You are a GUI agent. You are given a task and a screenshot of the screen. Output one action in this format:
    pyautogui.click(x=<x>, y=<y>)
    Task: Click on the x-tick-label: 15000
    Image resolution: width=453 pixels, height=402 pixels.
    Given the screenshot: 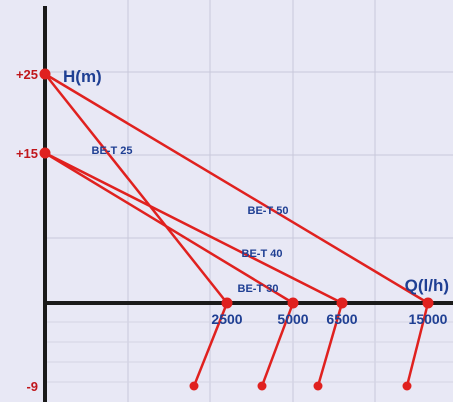 What is the action you would take?
    pyautogui.click(x=428, y=319)
    